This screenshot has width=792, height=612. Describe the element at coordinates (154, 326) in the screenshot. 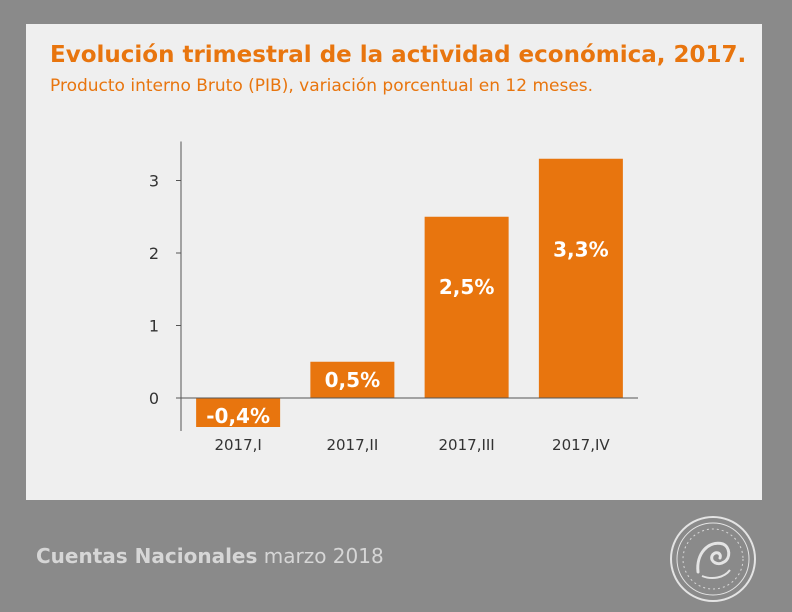

I see `y-tick-label: 1` at that location.